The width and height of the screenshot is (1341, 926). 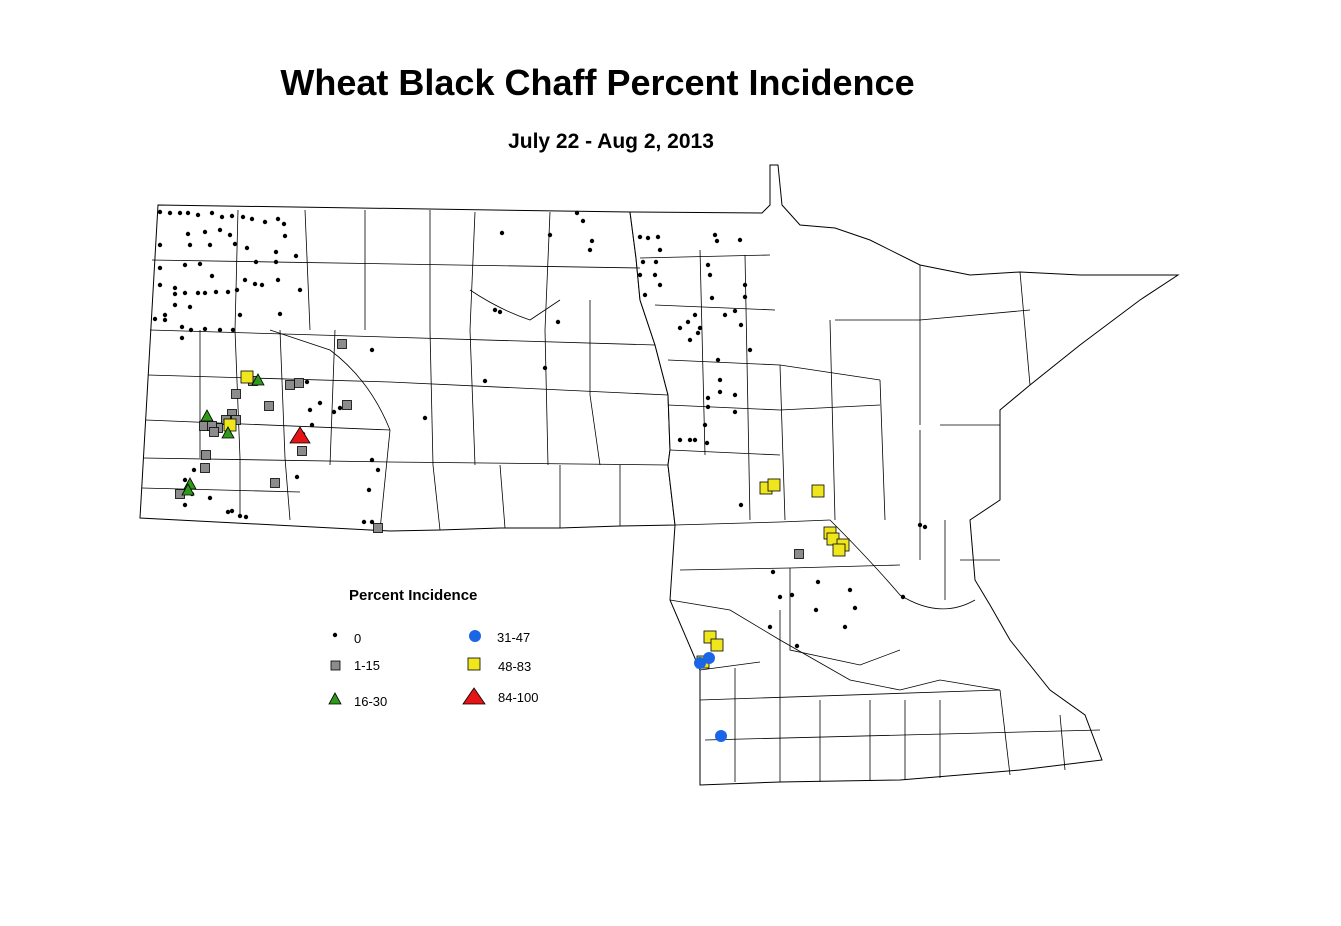 What do you see at coordinates (597, 82) in the screenshot?
I see `map-title: Wheat Black Chaff Percent Incidence` at bounding box center [597, 82].